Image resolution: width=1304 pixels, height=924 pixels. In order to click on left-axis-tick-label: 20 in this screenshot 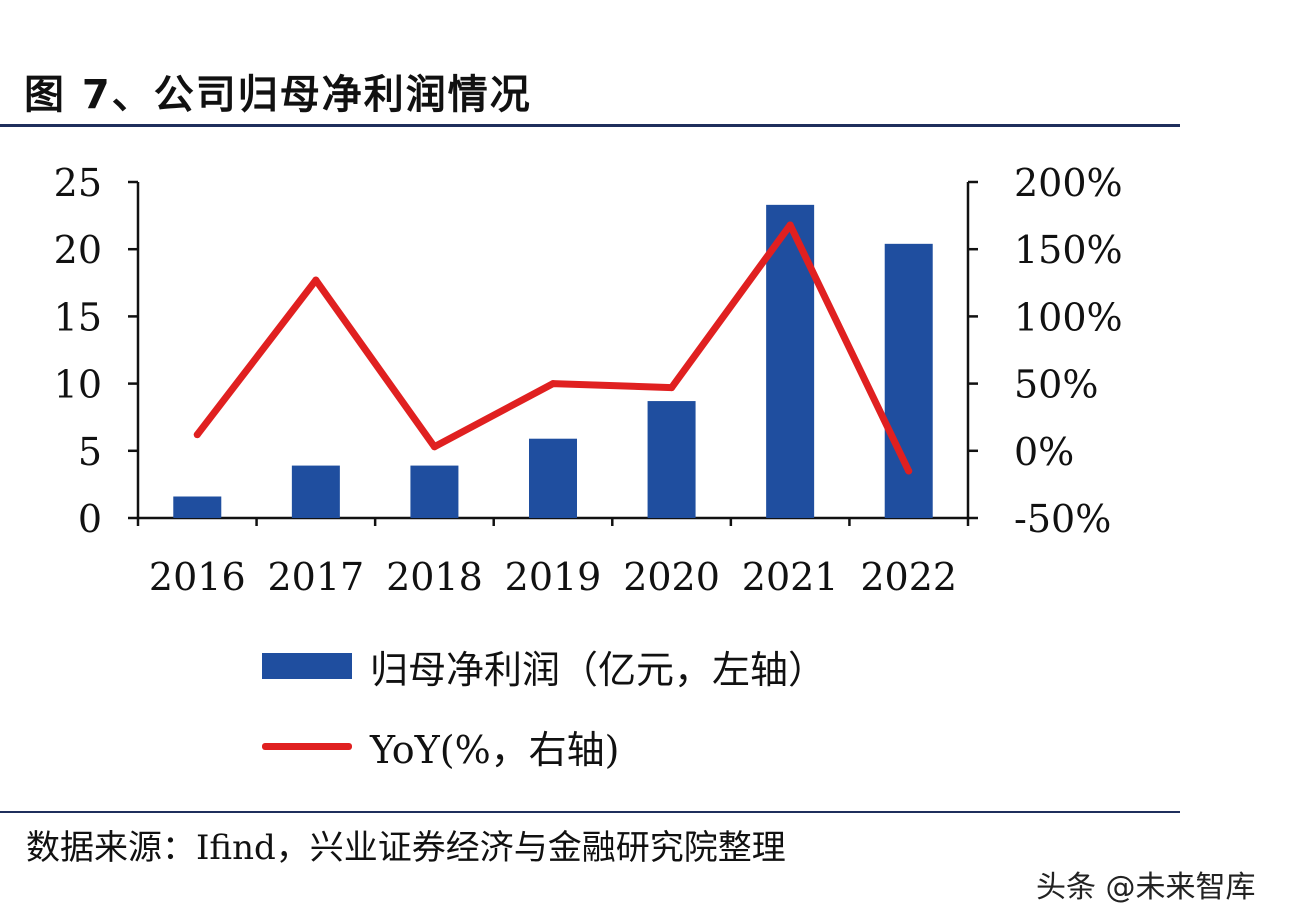, I will do `click(78, 250)`.